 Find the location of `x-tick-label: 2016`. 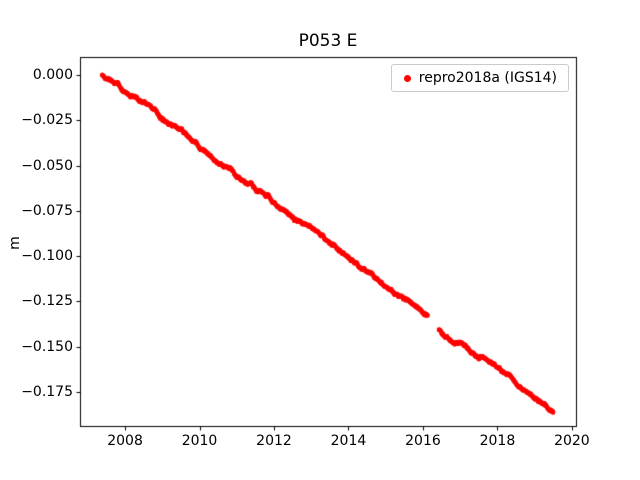

x-tick-label: 2016 is located at coordinates (423, 441).